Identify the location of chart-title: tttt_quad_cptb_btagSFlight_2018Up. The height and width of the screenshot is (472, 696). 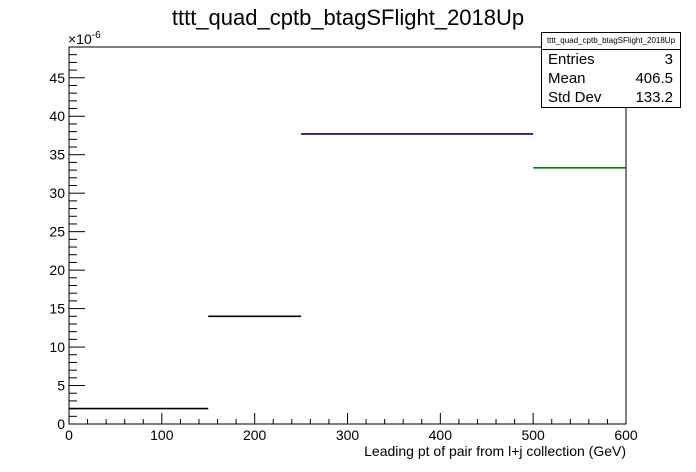
(348, 17).